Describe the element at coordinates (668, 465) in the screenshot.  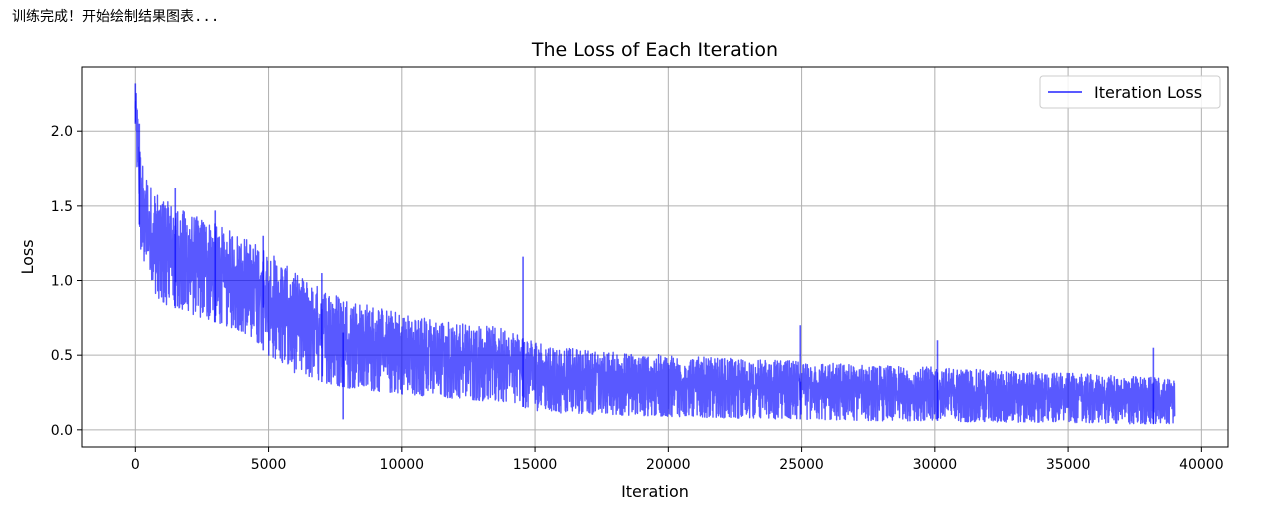
I see `x-tick-label: 20000` at that location.